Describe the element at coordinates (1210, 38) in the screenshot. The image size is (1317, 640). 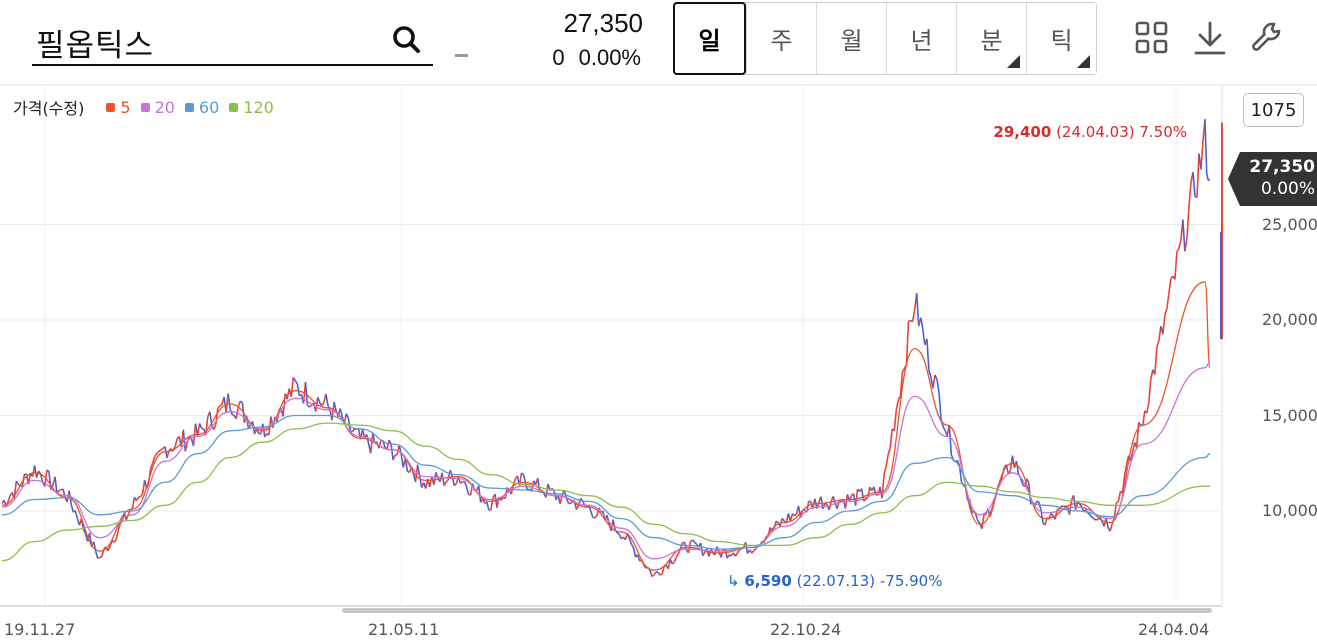
I see `download-icon` at that location.